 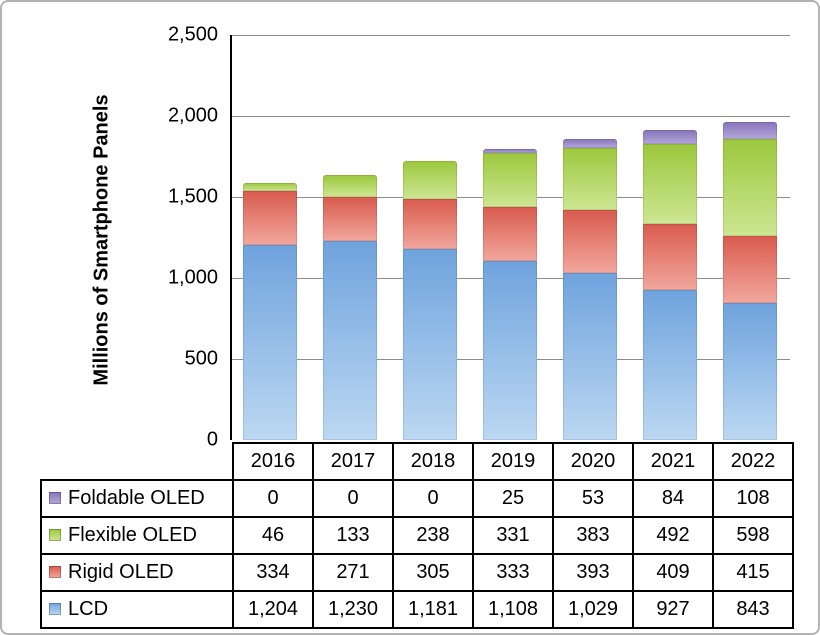 I want to click on value-cell-flexible-oled-2018: 238, so click(x=433, y=535).